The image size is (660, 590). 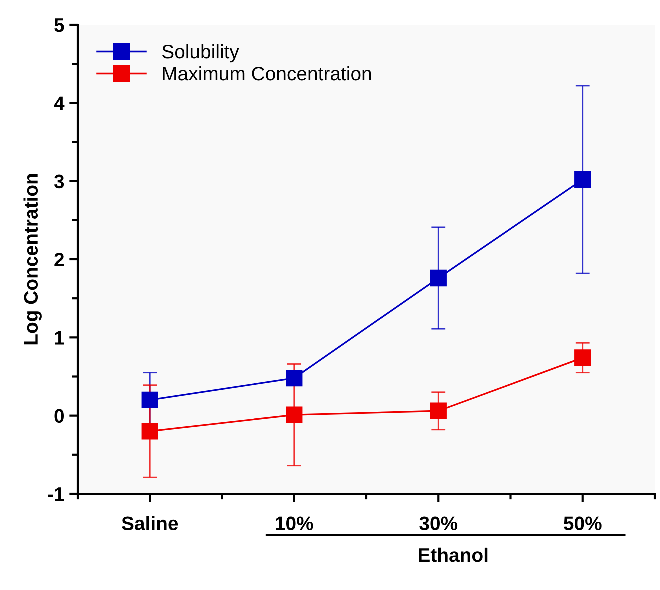 I want to click on y-axis-title: Log Concentration, so click(x=33, y=259).